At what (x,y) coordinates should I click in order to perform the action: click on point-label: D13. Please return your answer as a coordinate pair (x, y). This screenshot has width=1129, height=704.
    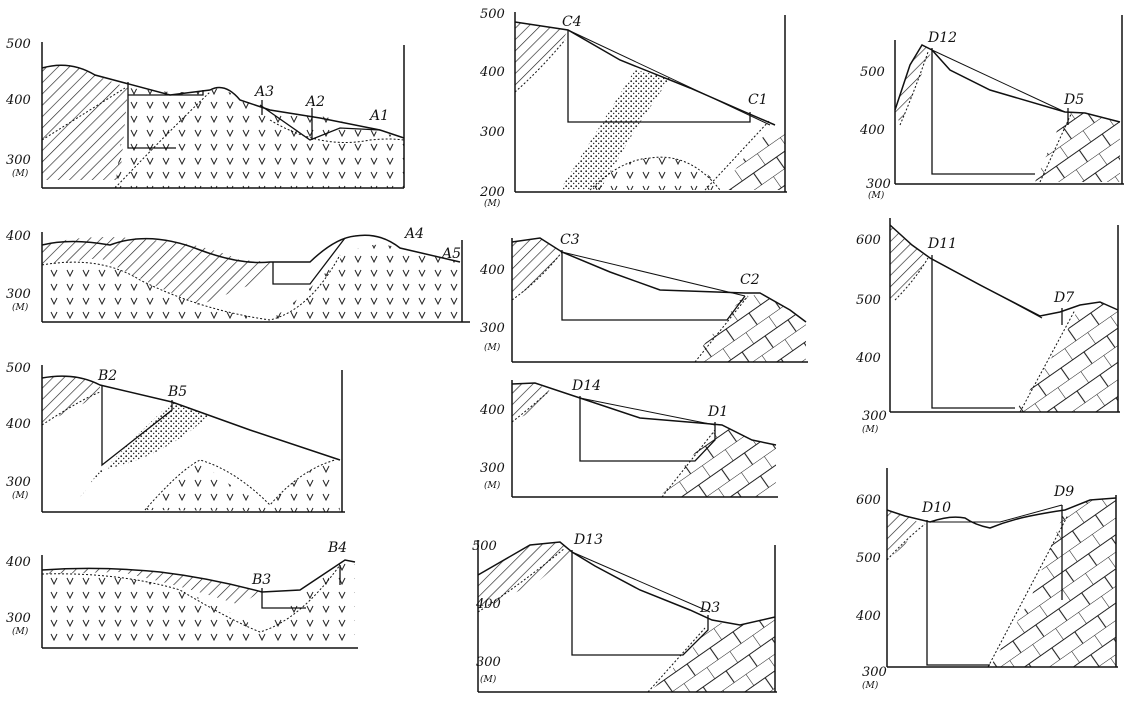
    Looking at the image, I should click on (588, 540).